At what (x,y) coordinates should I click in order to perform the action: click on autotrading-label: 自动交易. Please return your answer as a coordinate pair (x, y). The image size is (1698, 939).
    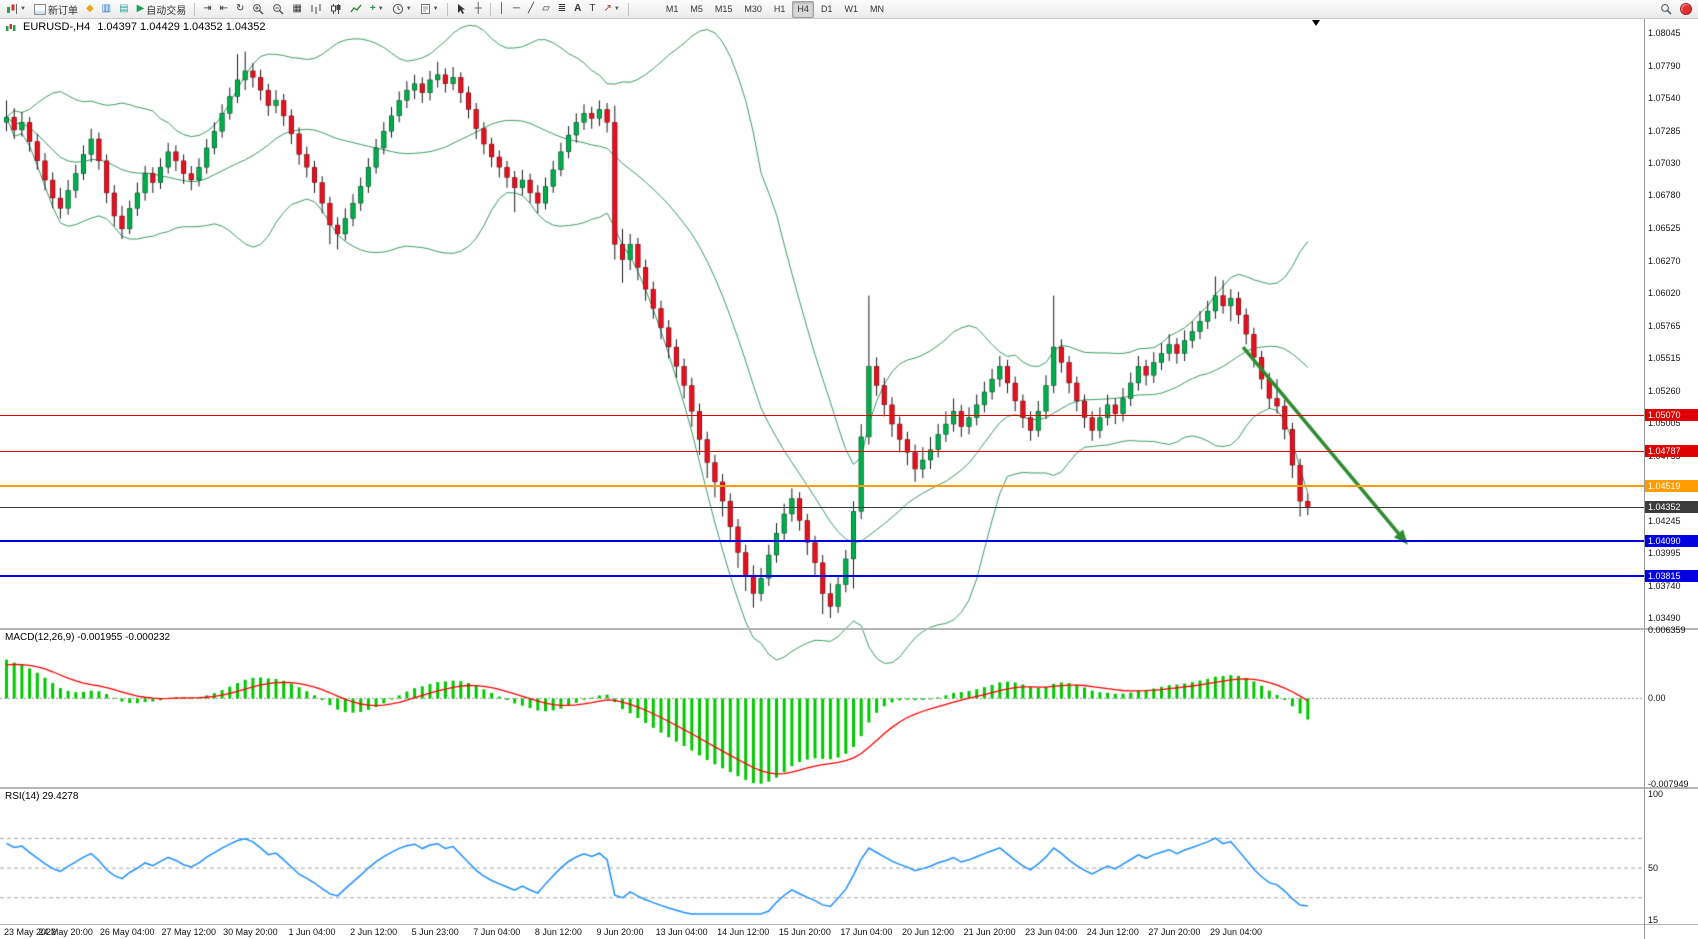
    Looking at the image, I should click on (166, 11).